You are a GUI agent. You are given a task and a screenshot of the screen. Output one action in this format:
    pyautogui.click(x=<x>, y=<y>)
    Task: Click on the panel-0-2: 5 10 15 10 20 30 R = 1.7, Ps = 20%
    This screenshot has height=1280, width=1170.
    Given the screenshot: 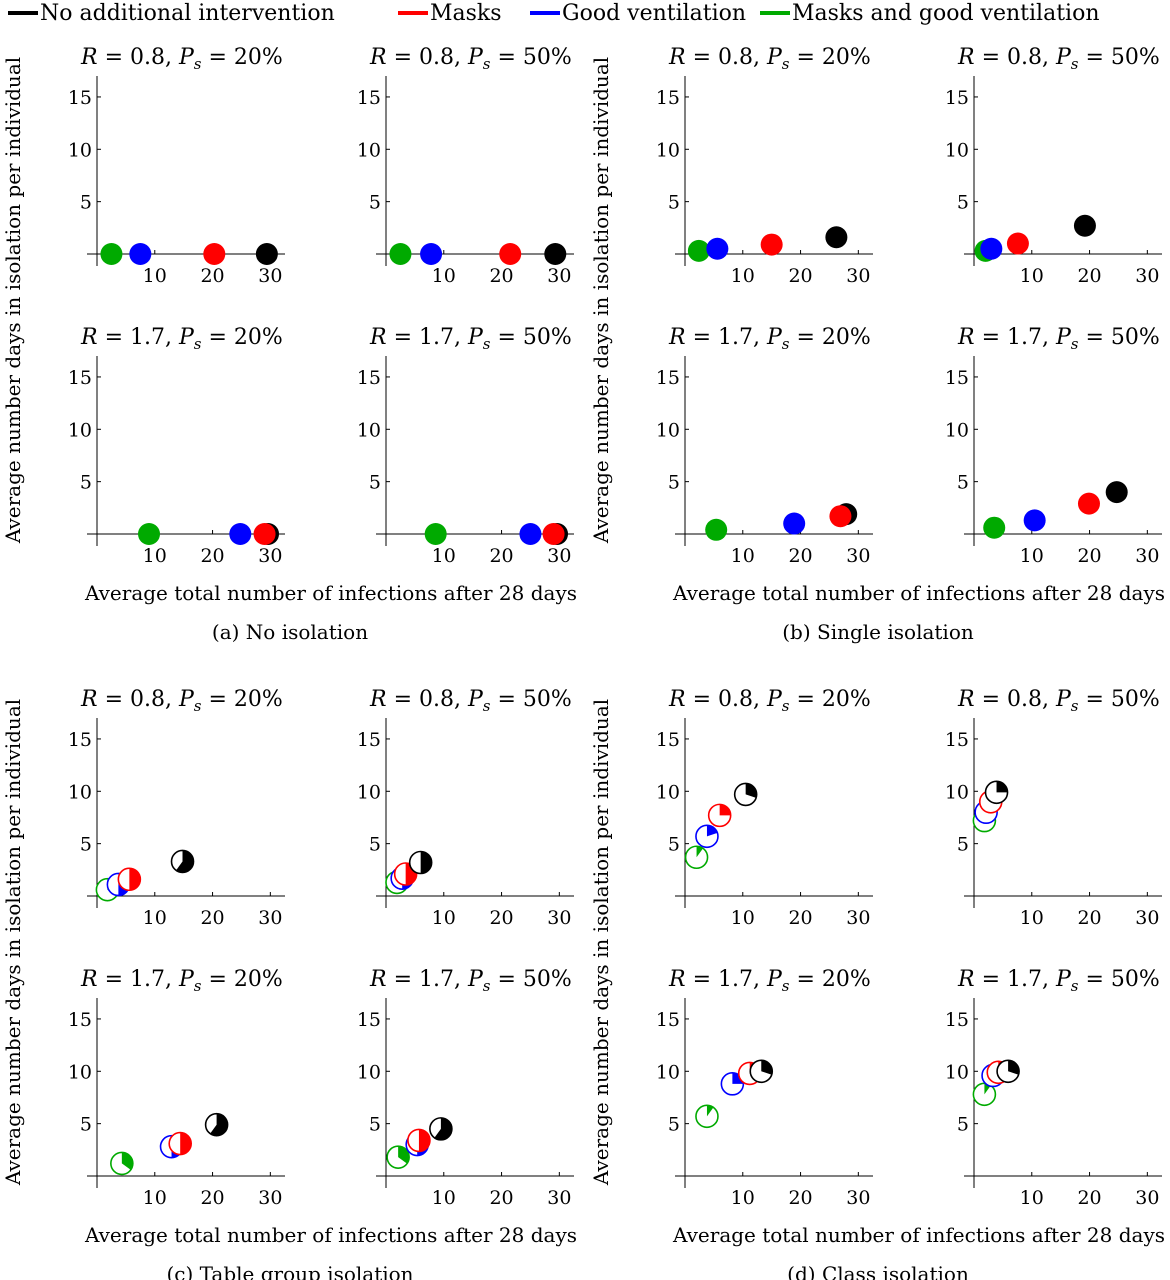 What is the action you would take?
    pyautogui.click(x=176, y=446)
    